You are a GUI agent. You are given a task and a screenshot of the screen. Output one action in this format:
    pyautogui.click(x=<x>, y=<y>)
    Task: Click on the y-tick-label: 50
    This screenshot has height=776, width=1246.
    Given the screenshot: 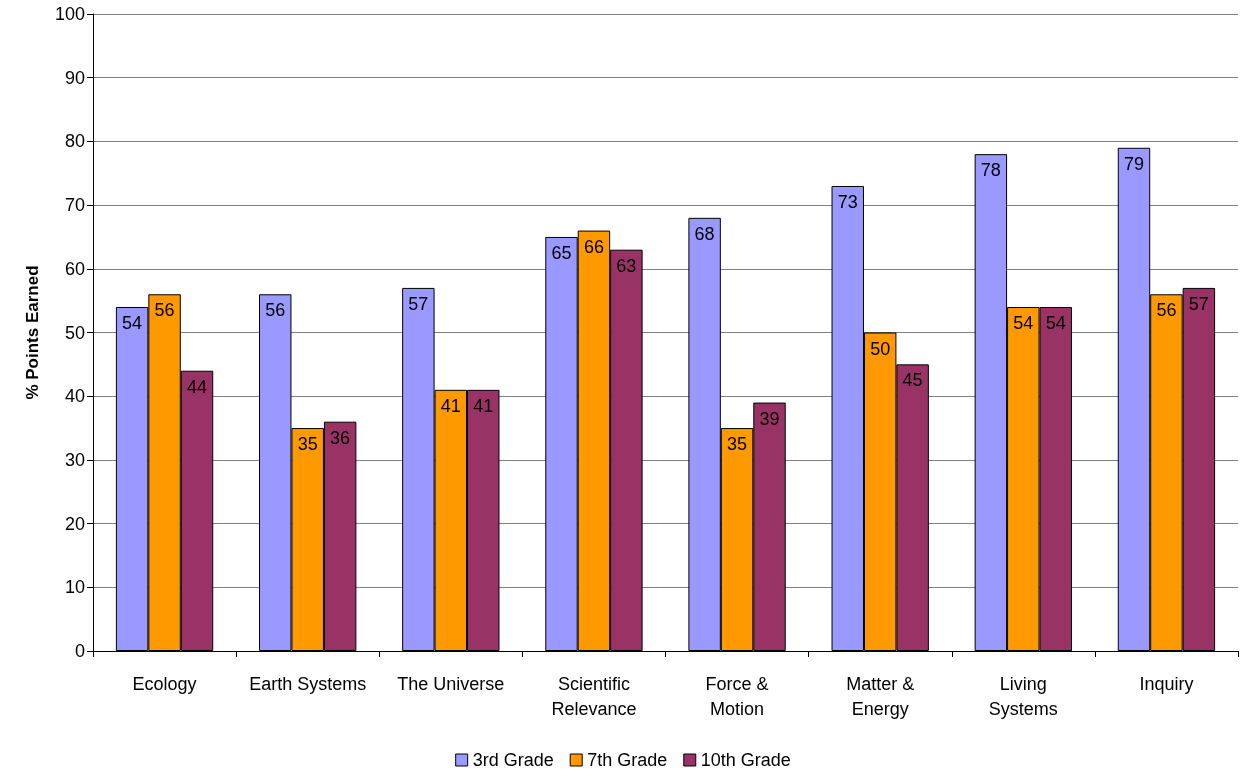 What is the action you would take?
    pyautogui.click(x=74, y=332)
    